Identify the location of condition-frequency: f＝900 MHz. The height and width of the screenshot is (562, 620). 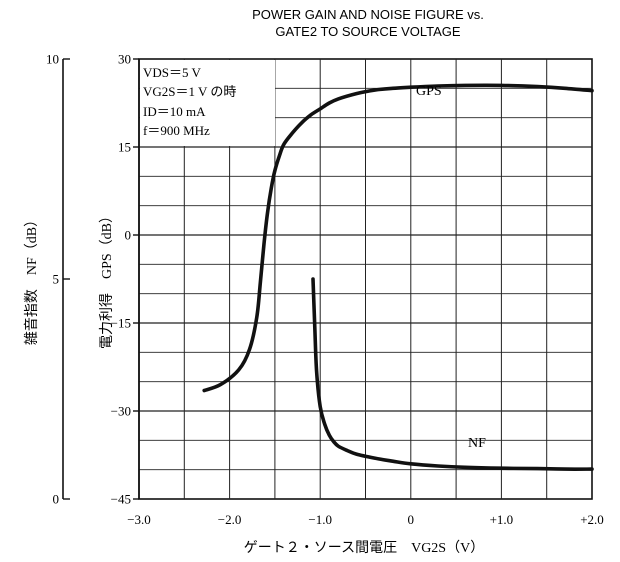
(176, 130).